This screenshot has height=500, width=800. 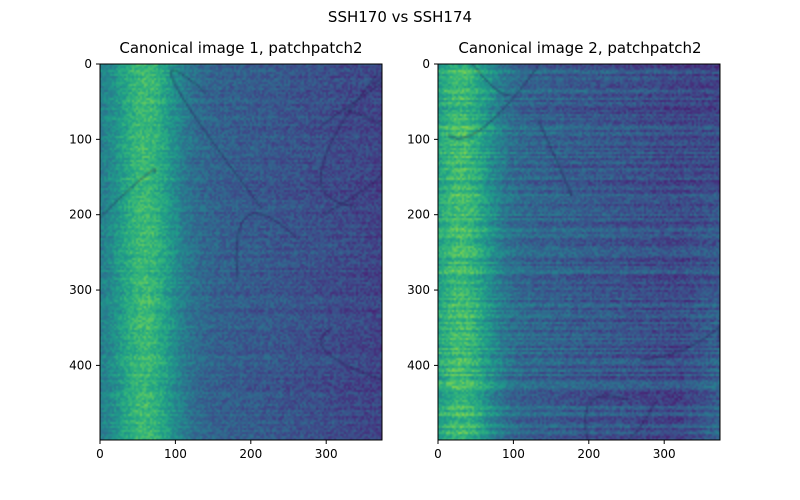 What do you see at coordinates (400, 17) in the screenshot?
I see `figure-suptitle: SSH170 vs SSH174` at bounding box center [400, 17].